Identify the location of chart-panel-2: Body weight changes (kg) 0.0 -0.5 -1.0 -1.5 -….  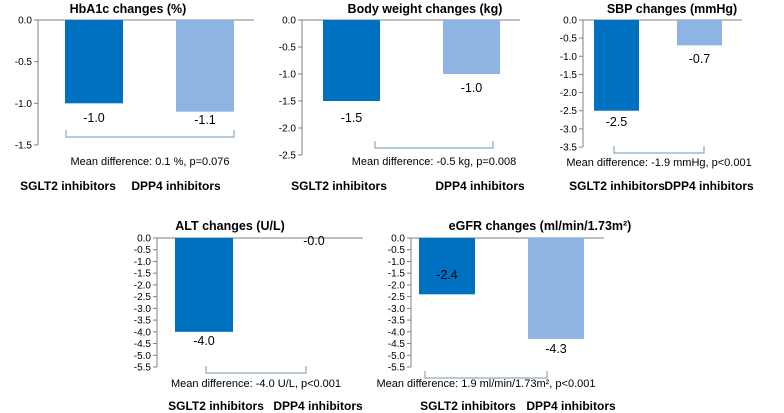
(402, 97).